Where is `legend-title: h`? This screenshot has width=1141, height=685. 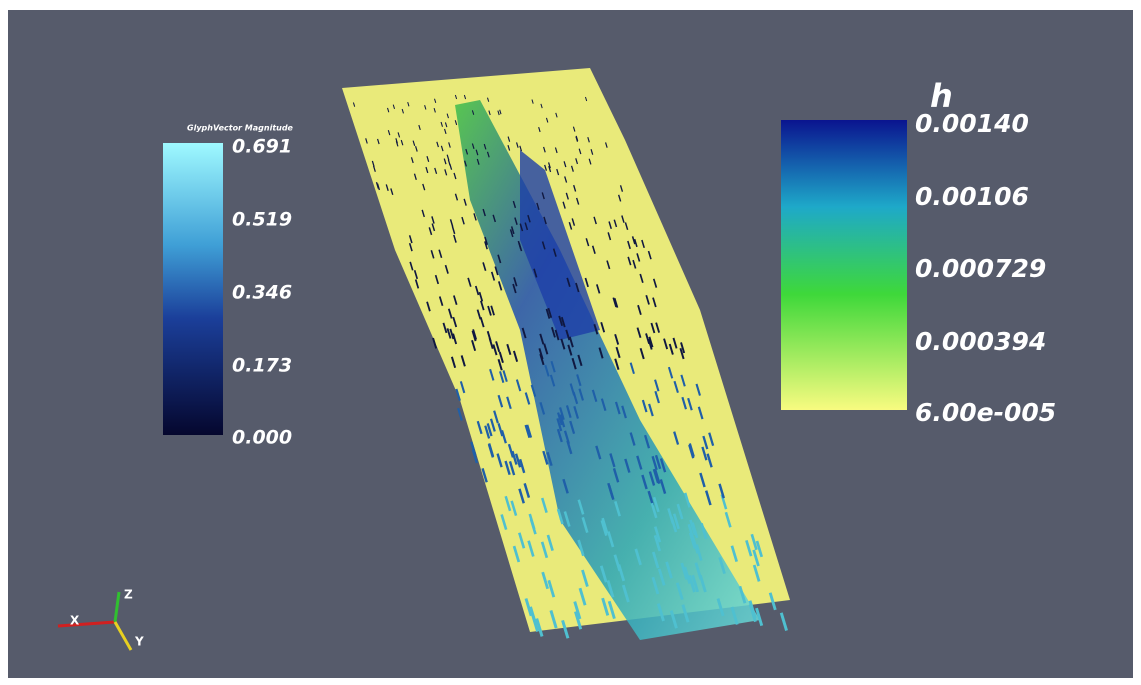 legend-title: h is located at coordinates (941, 96).